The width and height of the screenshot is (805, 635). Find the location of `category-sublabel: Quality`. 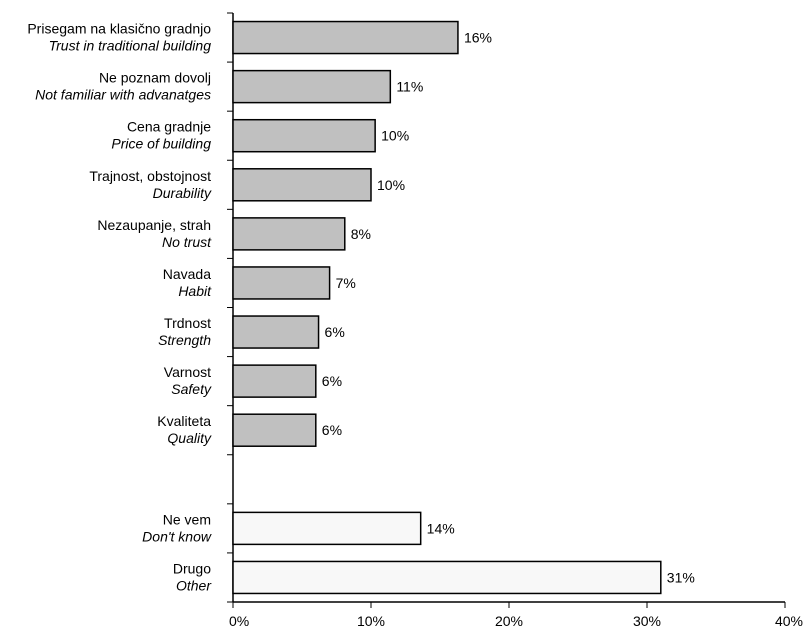

category-sublabel: Quality is located at coordinates (189, 438).